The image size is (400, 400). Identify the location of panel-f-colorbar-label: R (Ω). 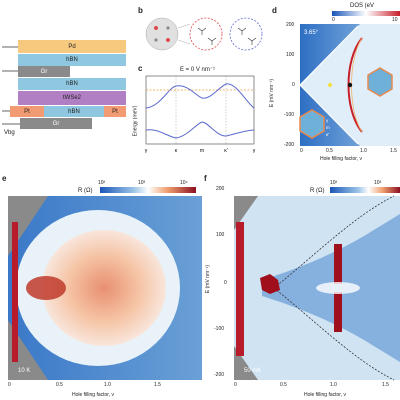
(317, 191).